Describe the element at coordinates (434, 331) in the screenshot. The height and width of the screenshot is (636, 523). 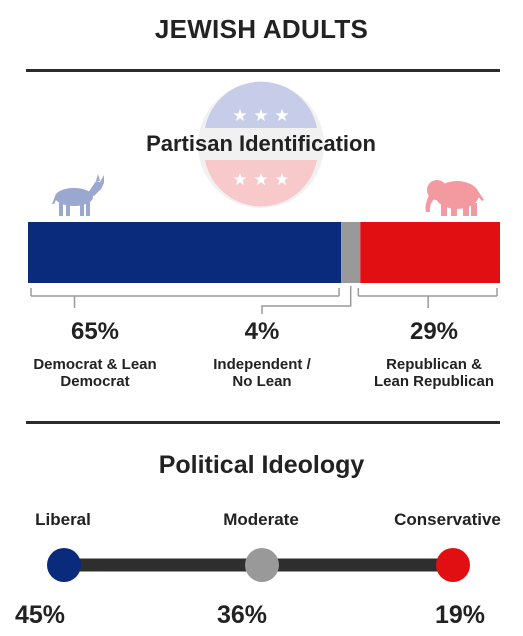
I see `republican-value-label: 29%` at that location.